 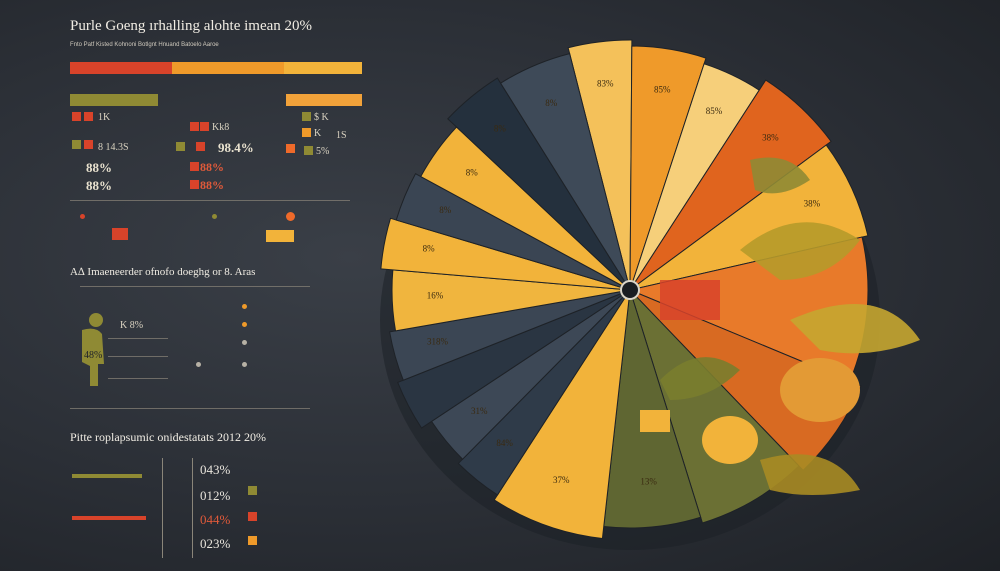 What do you see at coordinates (162, 508) in the screenshot?
I see `vertical-divider` at bounding box center [162, 508].